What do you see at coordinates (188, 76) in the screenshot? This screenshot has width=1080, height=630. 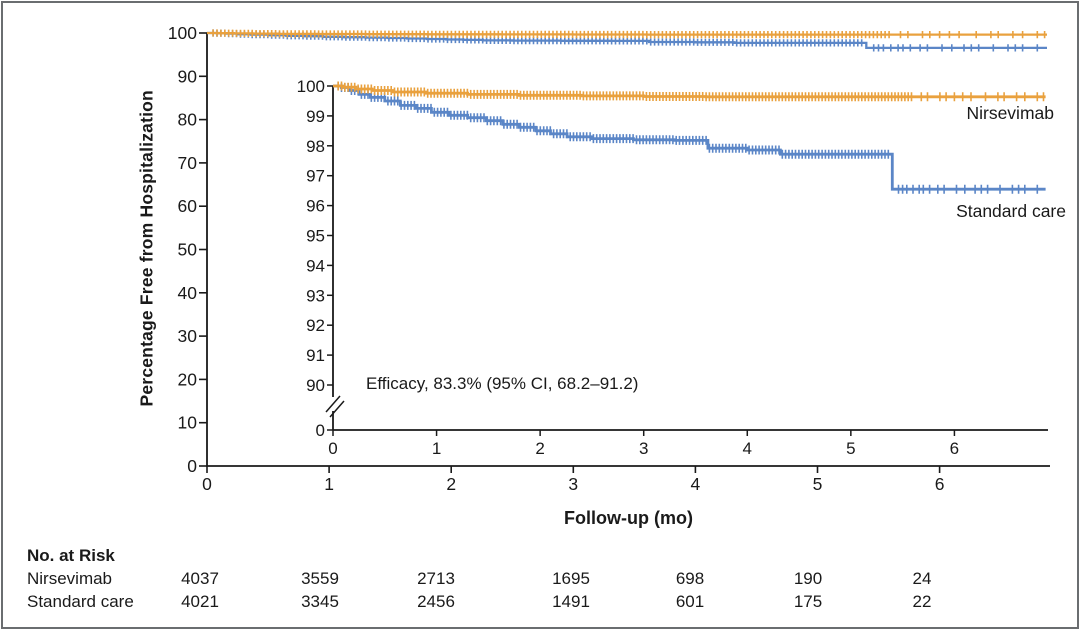 I see `main-y-tick-label: 90` at bounding box center [188, 76].